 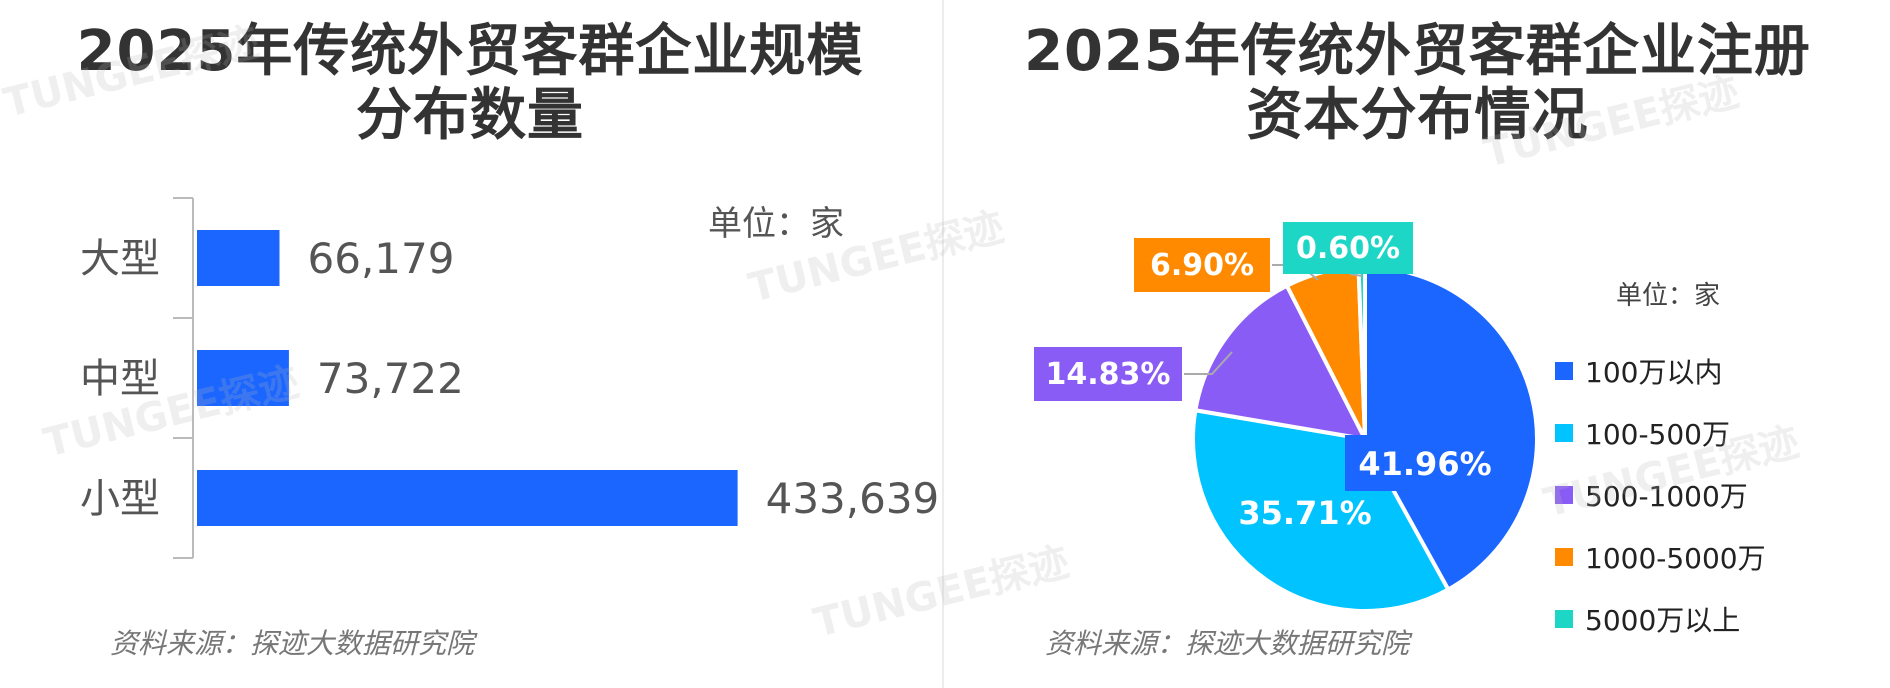 I want to click on slice-value-label: 35.71%, so click(x=1304, y=513).